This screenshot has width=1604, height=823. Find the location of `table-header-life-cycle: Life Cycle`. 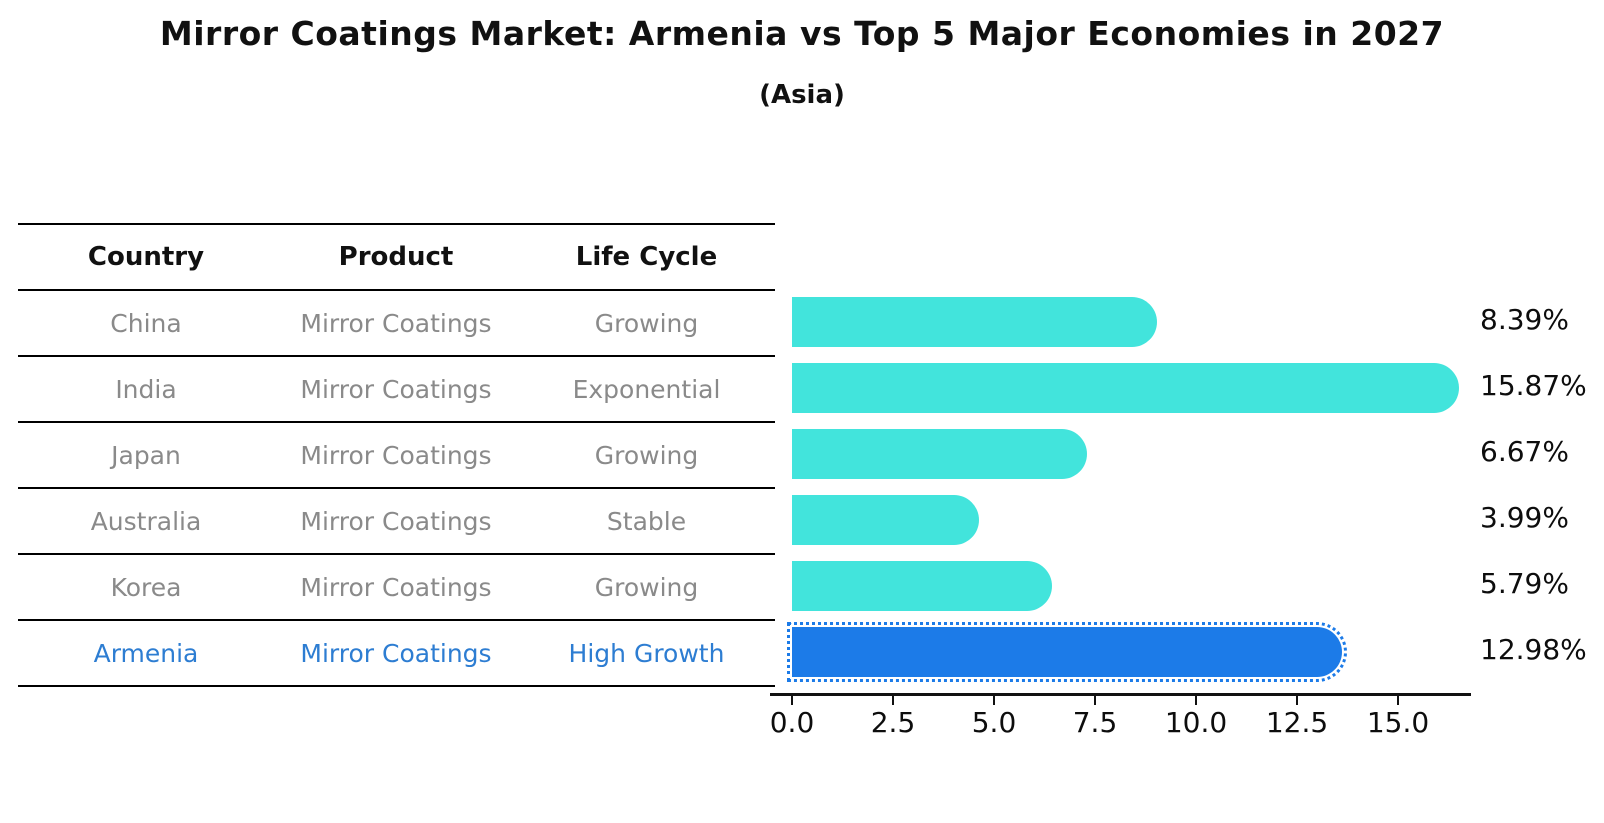

table-header-life-cycle: Life Cycle is located at coordinates (646, 257).